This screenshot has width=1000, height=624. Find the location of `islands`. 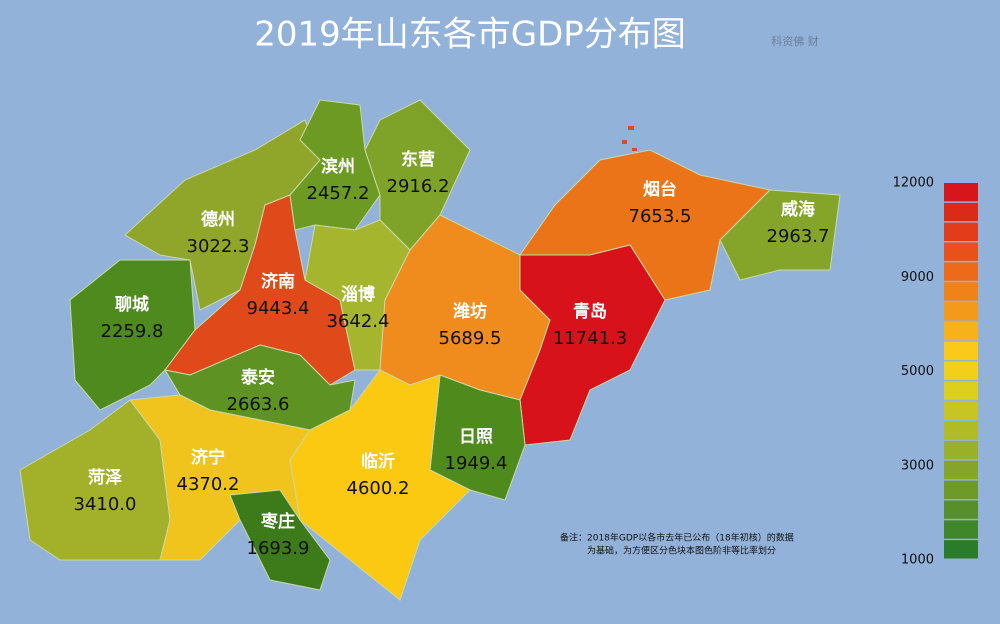

islands is located at coordinates (629, 138).